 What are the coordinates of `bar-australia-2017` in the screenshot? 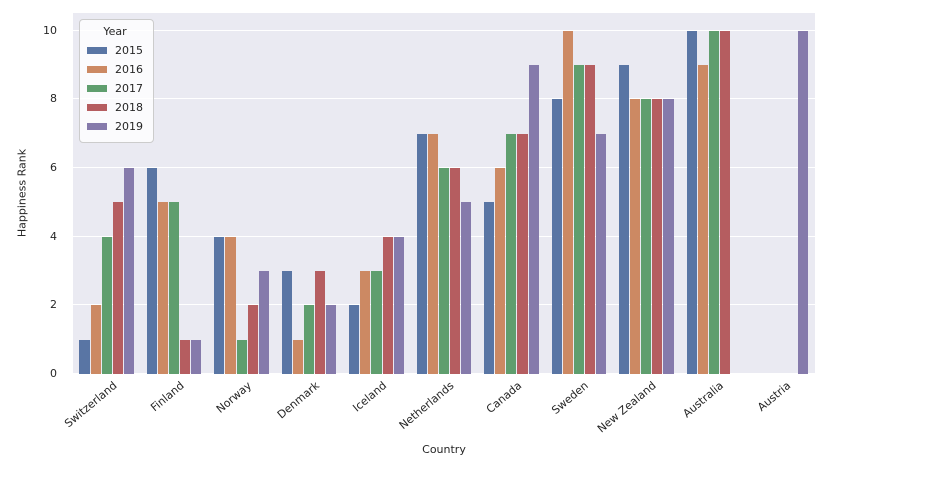 It's located at (713, 202).